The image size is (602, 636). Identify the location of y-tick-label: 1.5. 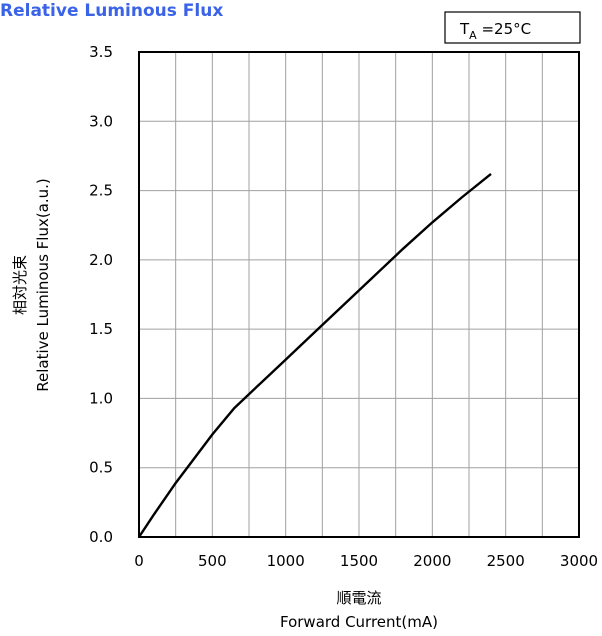
(101, 329).